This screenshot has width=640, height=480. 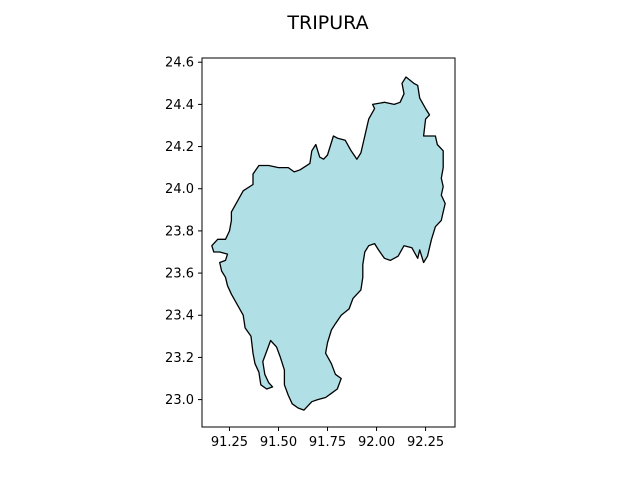 What do you see at coordinates (179, 63) in the screenshot?
I see `y-tick-label: 24.6` at bounding box center [179, 63].